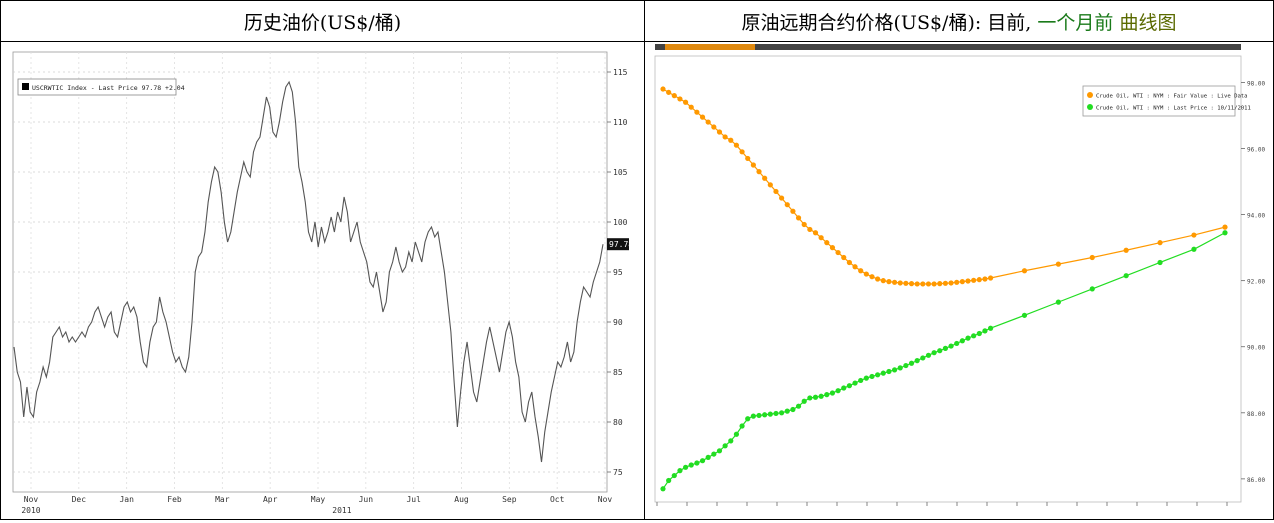 The width and height of the screenshot is (1274, 523). Describe the element at coordinates (710, 47) in the screenshot. I see `toolbar-strip-accent` at that location.